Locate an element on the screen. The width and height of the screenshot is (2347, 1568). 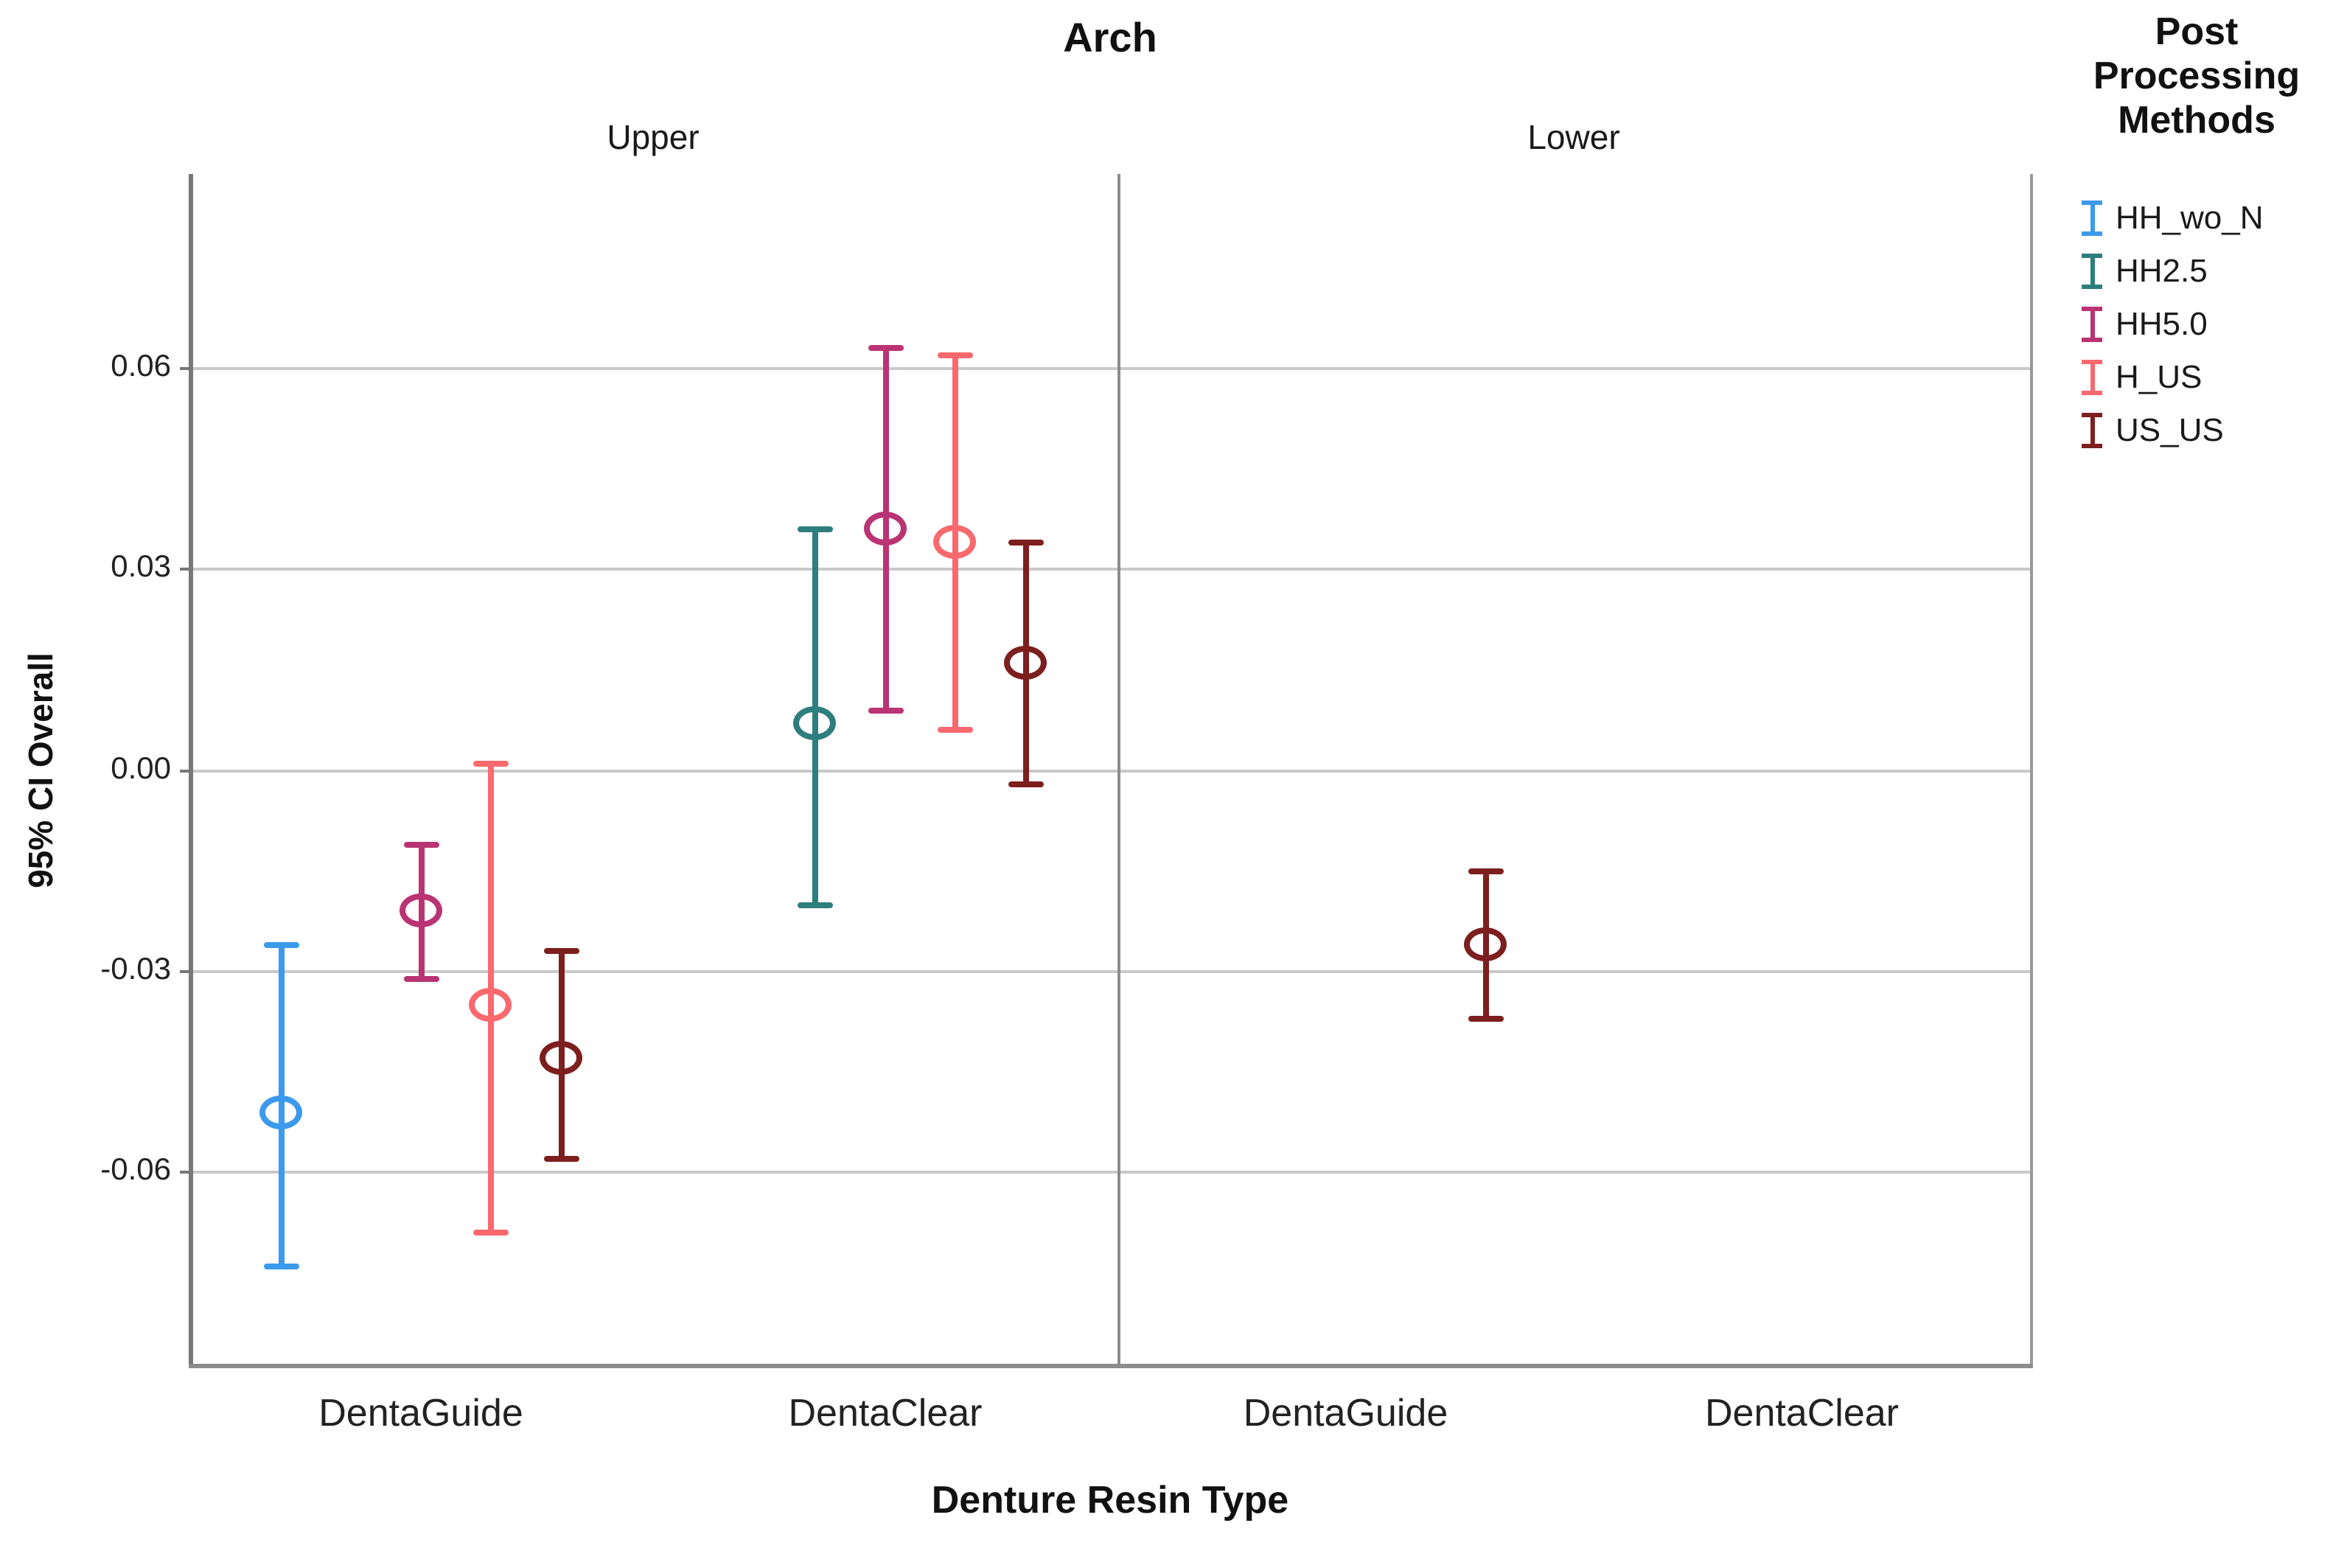
mean-marker-H_US-Upper-DentaGuide is located at coordinates (490, 1004).